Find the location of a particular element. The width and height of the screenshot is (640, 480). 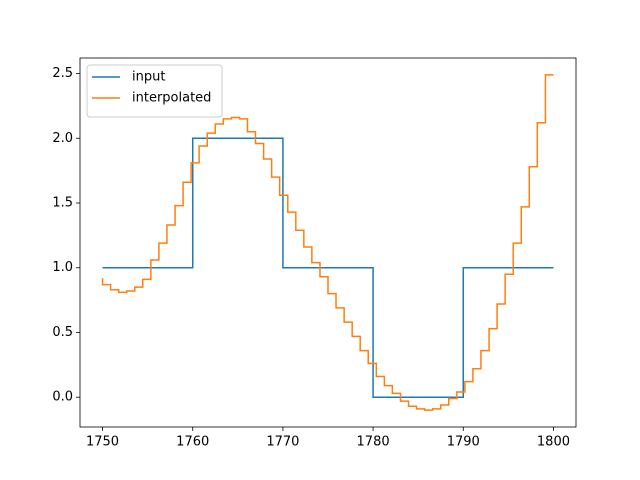

x-tick-label: 1800 is located at coordinates (553, 442).